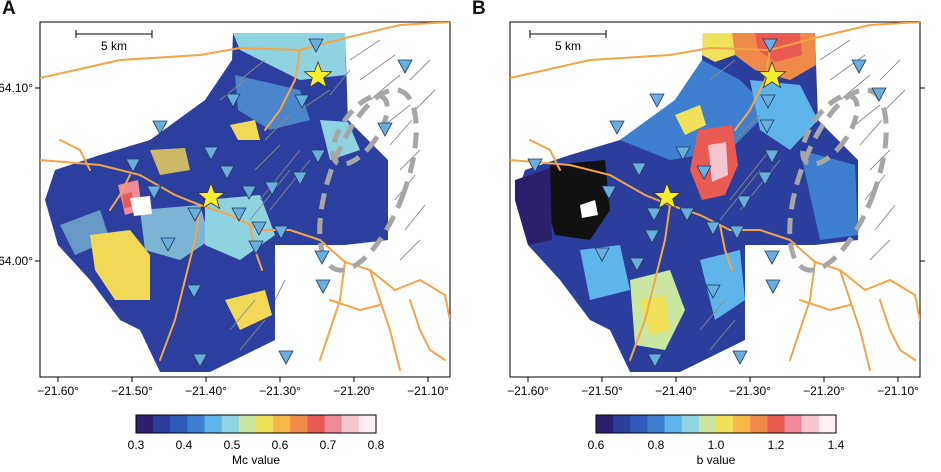  What do you see at coordinates (568, 46) in the screenshot?
I see `scale-bar-label: 5 km` at bounding box center [568, 46].